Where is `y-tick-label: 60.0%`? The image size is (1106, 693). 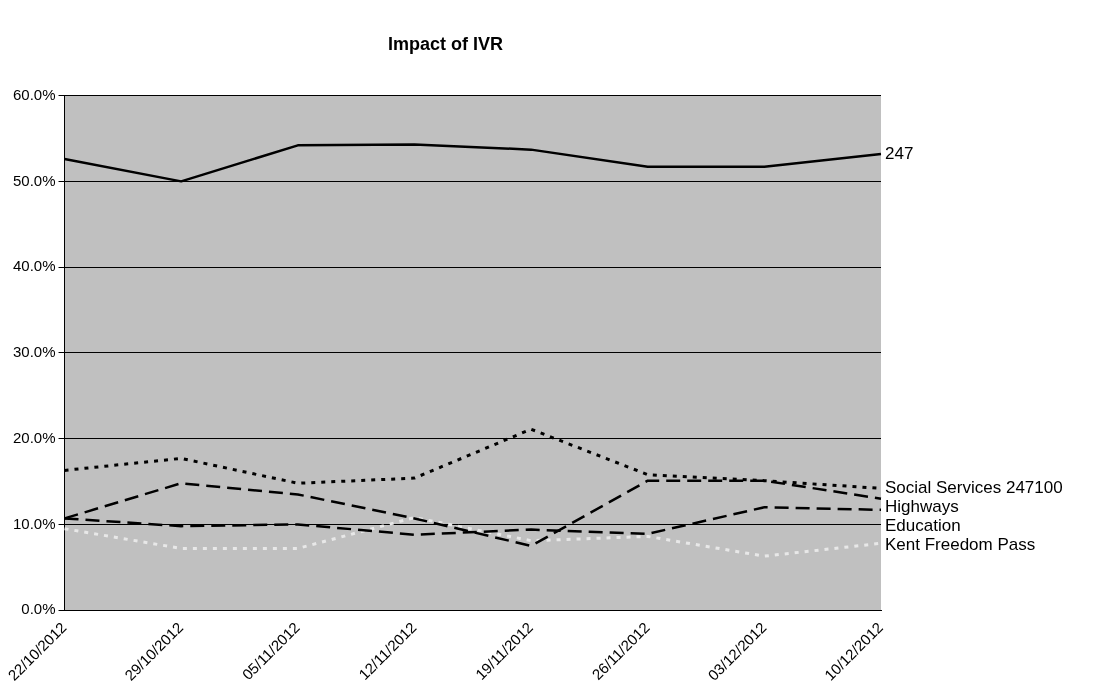
y-tick-label: 60.0% is located at coordinates (34, 94).